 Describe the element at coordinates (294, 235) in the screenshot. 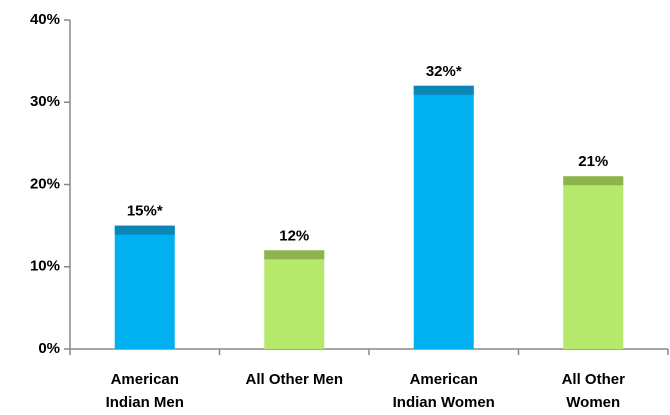

I see `data-label: 12%` at that location.